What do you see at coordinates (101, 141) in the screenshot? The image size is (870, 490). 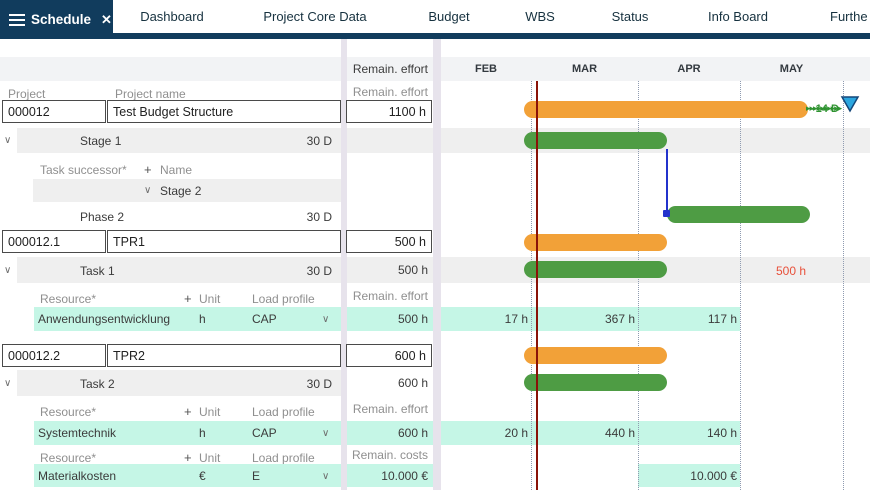 I see `stage1-name: Stage 1` at bounding box center [101, 141].